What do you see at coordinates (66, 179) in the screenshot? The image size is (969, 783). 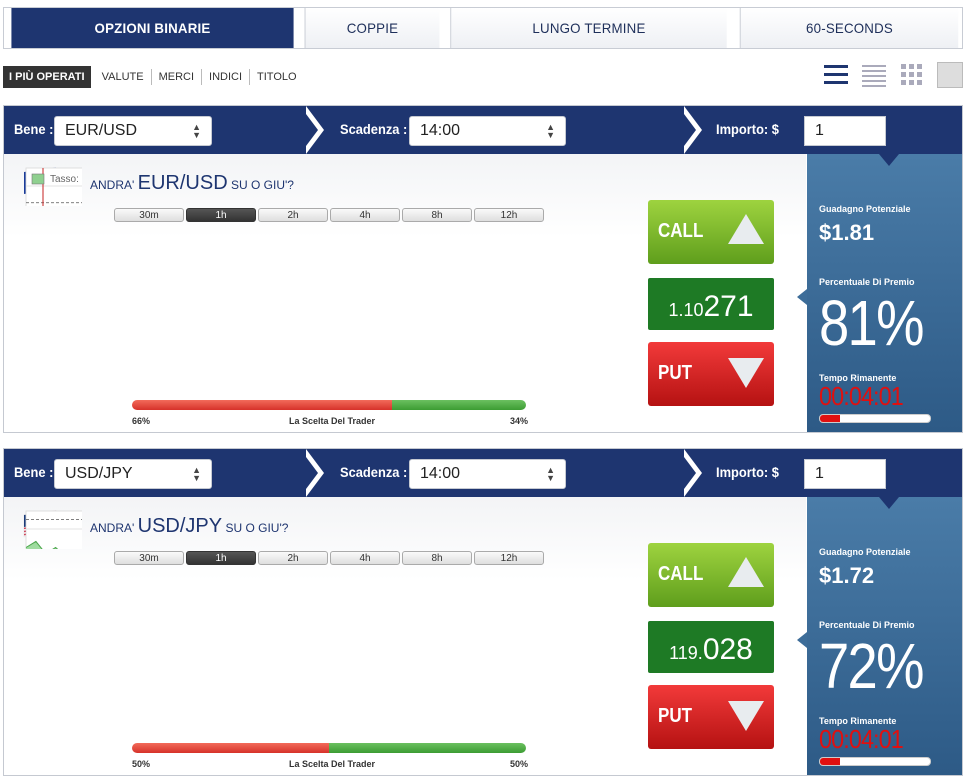 I see `hover-tooltip: Tasso: 1.10088 Orario: 12:51:57` at bounding box center [66, 179].